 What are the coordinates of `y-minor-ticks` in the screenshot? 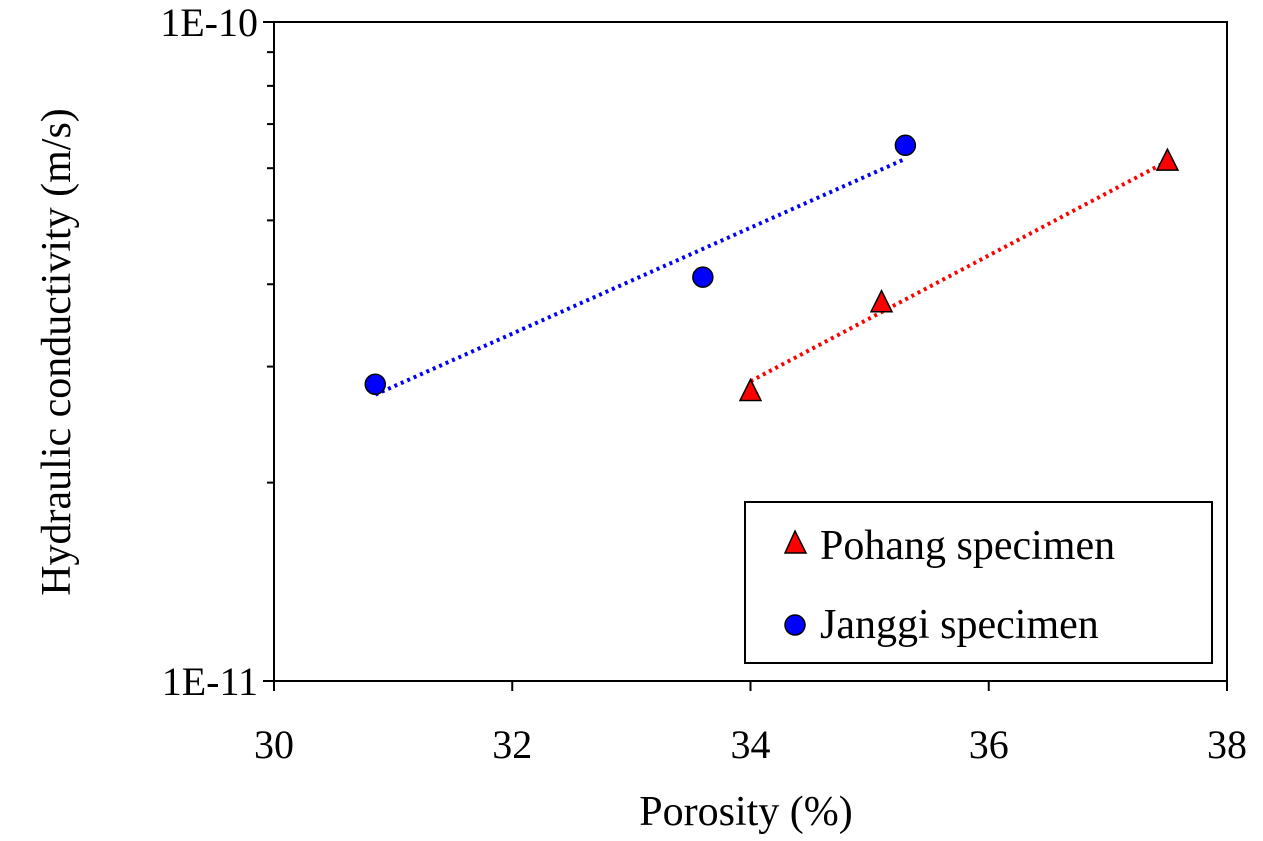 It's located at (270, 267).